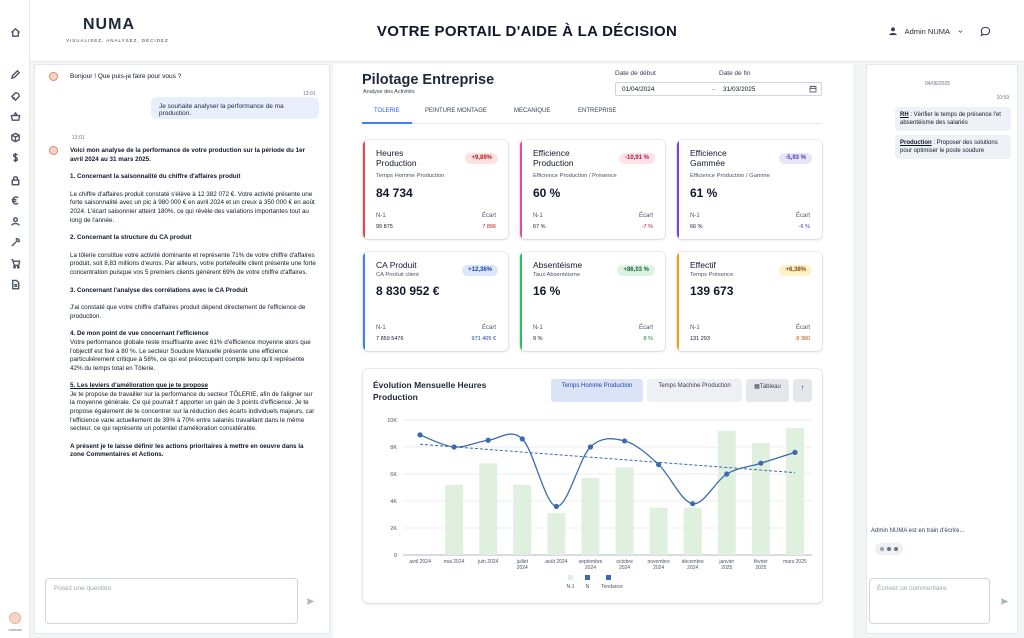 This screenshot has width=1024, height=638. What do you see at coordinates (393, 475) in the screenshot?
I see `y-tick-label: 6K` at bounding box center [393, 475].